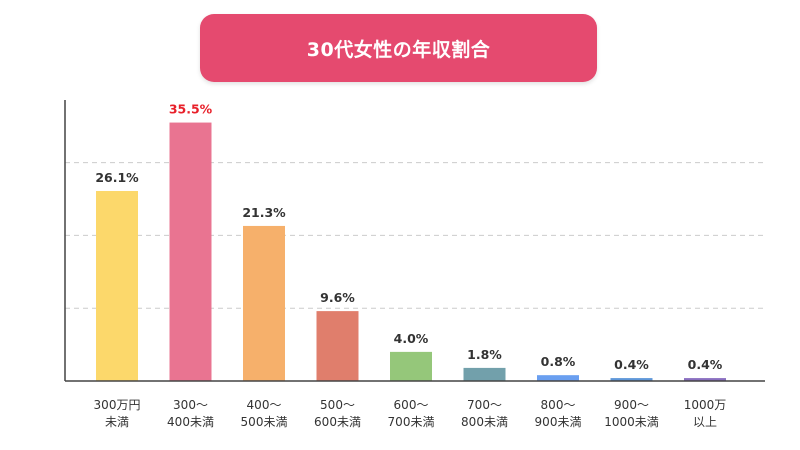  What do you see at coordinates (411, 405) in the screenshot?
I see `category-label-5-line-1: 600～` at bounding box center [411, 405].